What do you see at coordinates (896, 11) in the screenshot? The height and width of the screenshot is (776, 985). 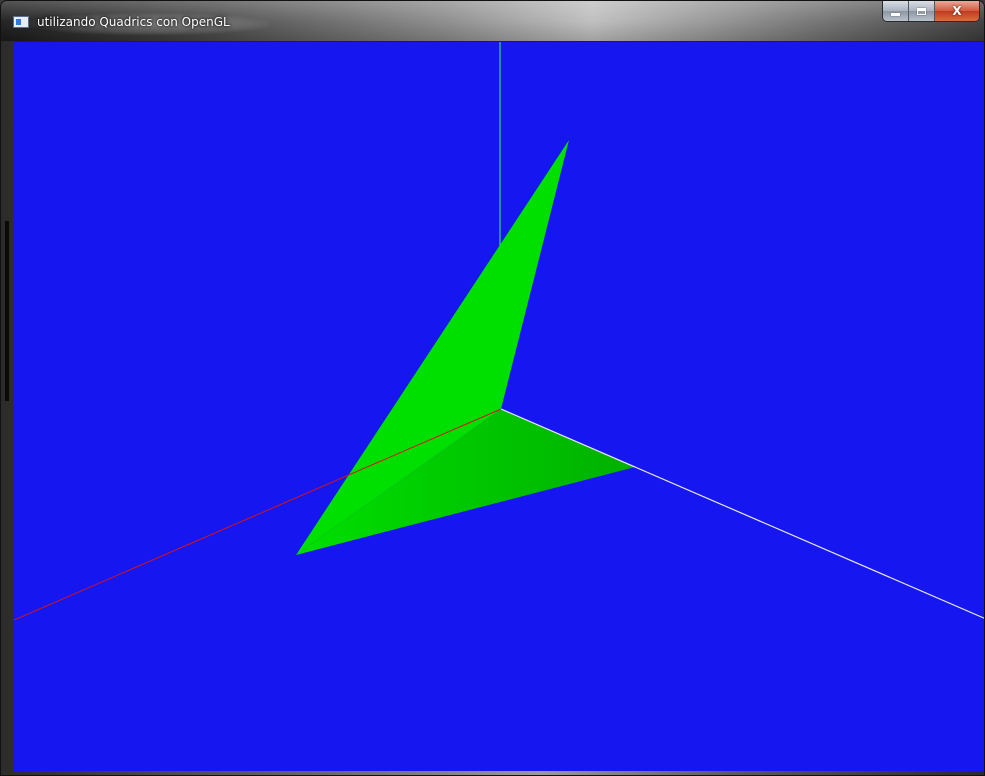 I see `minimize-button` at bounding box center [896, 11].